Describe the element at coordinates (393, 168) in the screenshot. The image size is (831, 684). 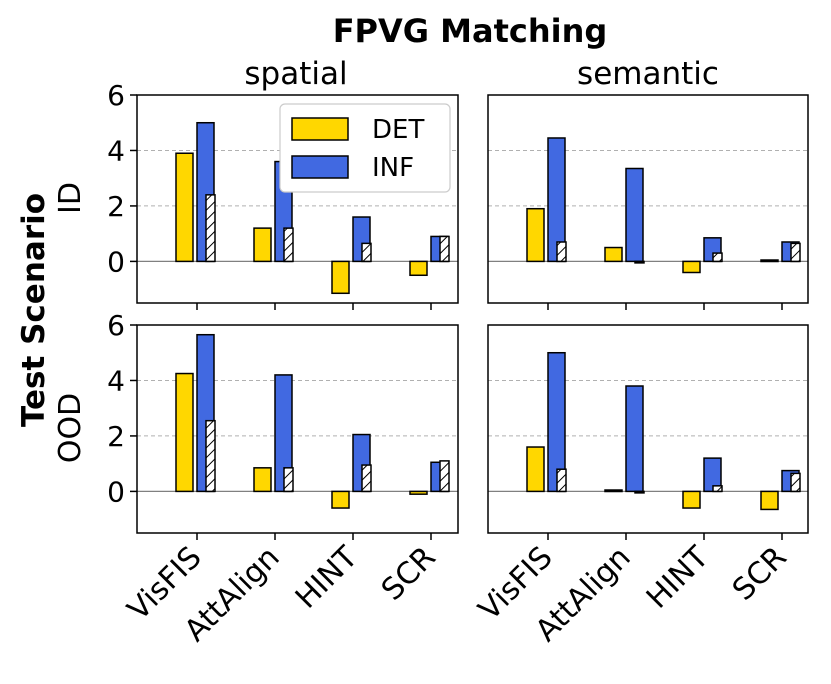
I see `legend-label-inf: INF` at that location.